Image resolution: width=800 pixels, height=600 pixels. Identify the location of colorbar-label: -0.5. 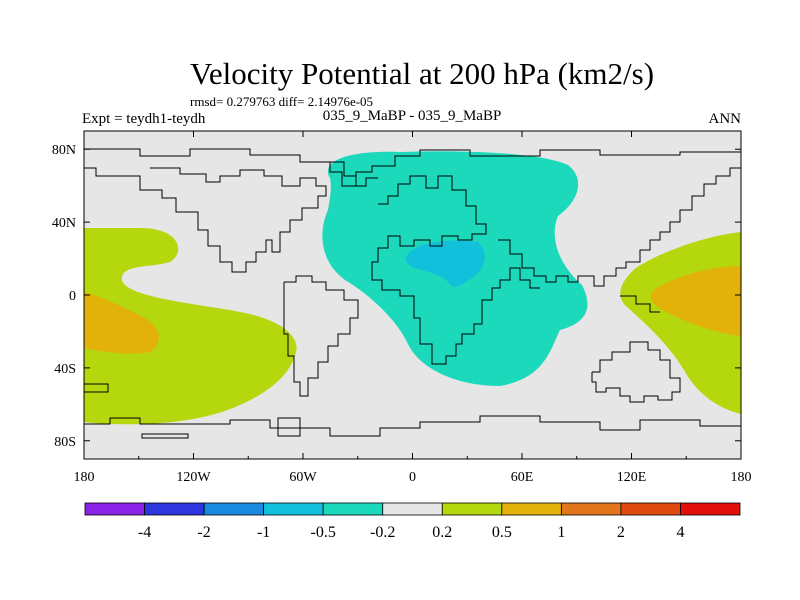
(323, 532).